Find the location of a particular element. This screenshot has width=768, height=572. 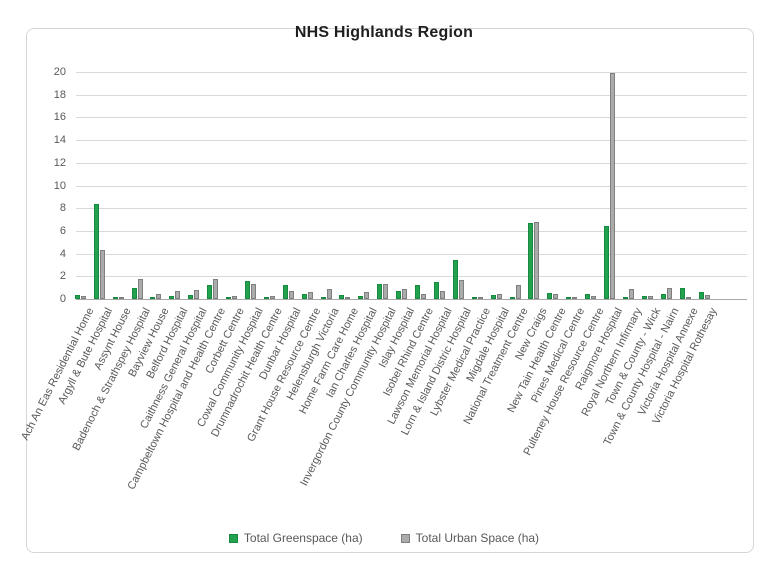

legend-item: Total Urban Space (ha) is located at coordinates (470, 538).